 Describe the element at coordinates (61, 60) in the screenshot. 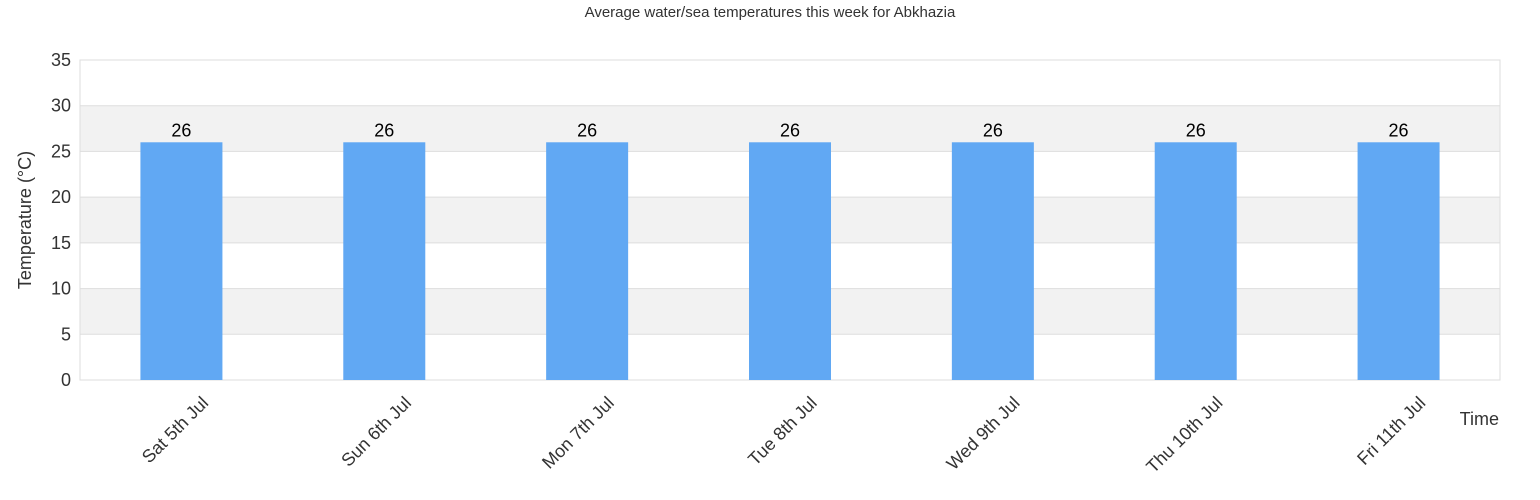

I see `y-tick-label: 35` at that location.